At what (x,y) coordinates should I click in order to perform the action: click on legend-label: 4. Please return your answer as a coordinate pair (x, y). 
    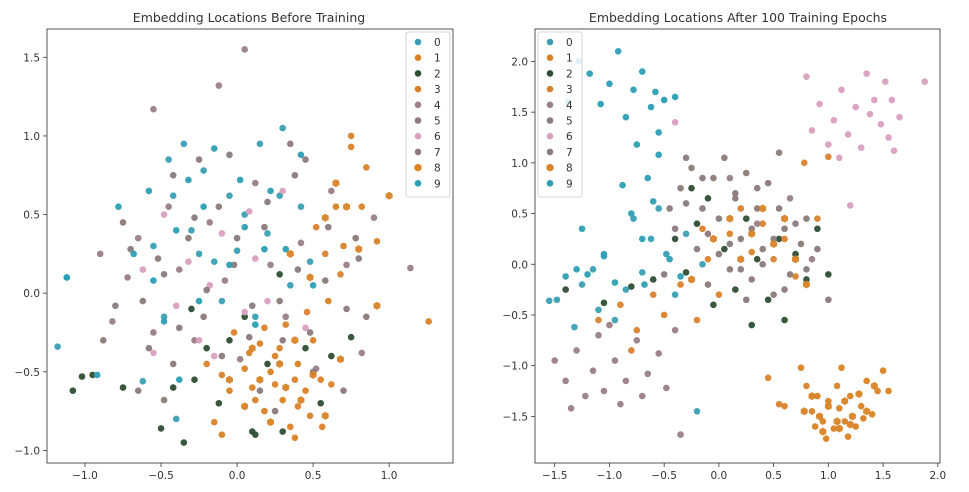
    Looking at the image, I should click on (569, 106).